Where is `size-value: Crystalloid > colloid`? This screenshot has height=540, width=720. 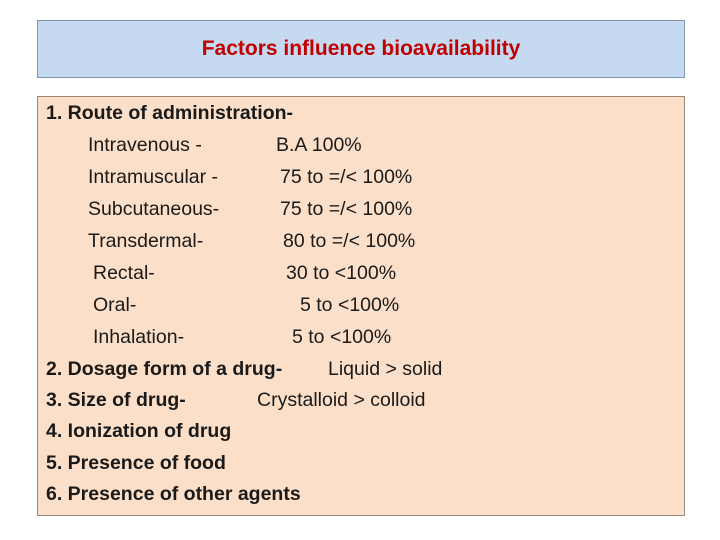 size-value: Crystalloid > colloid is located at coordinates (341, 400).